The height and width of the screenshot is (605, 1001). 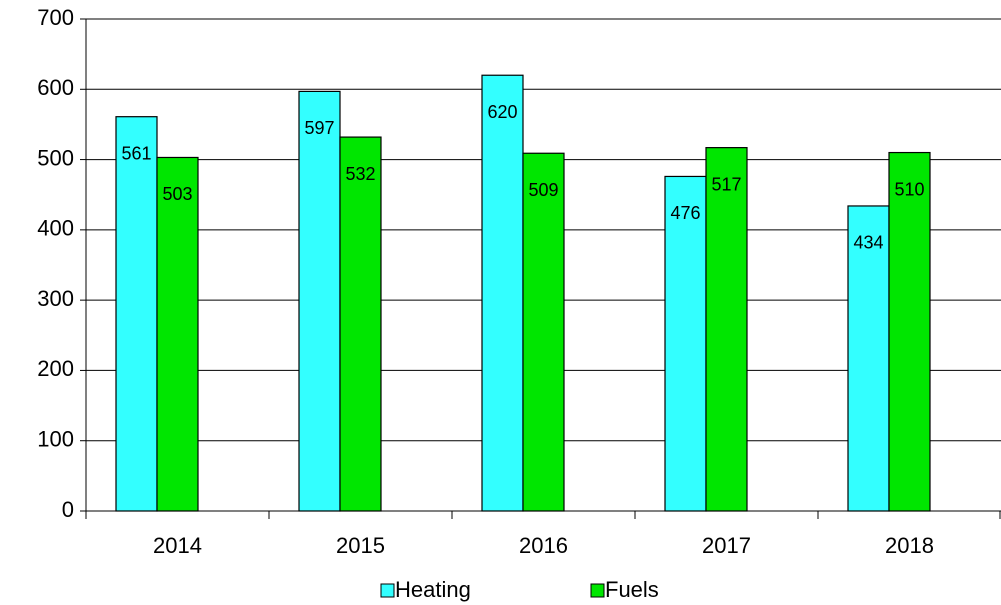 What do you see at coordinates (55, 298) in the screenshot?
I see `y-tick-label: 300` at bounding box center [55, 298].